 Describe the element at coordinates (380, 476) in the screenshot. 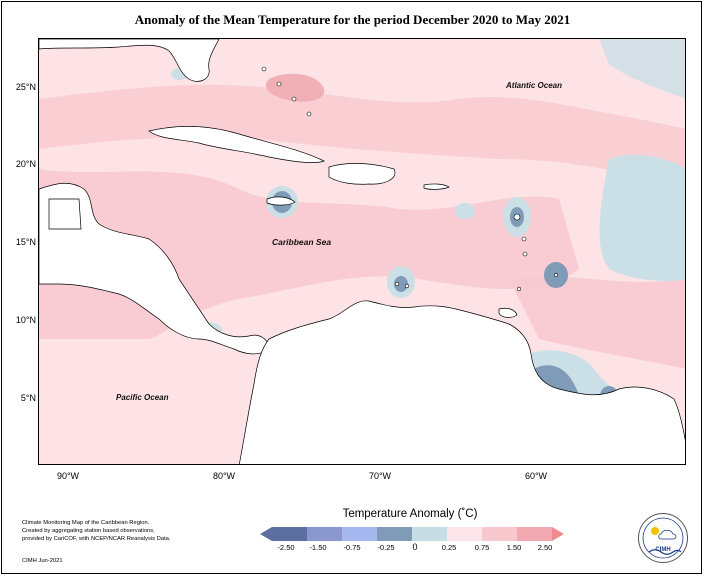

I see `lon-label-70w: 70°W` at that location.